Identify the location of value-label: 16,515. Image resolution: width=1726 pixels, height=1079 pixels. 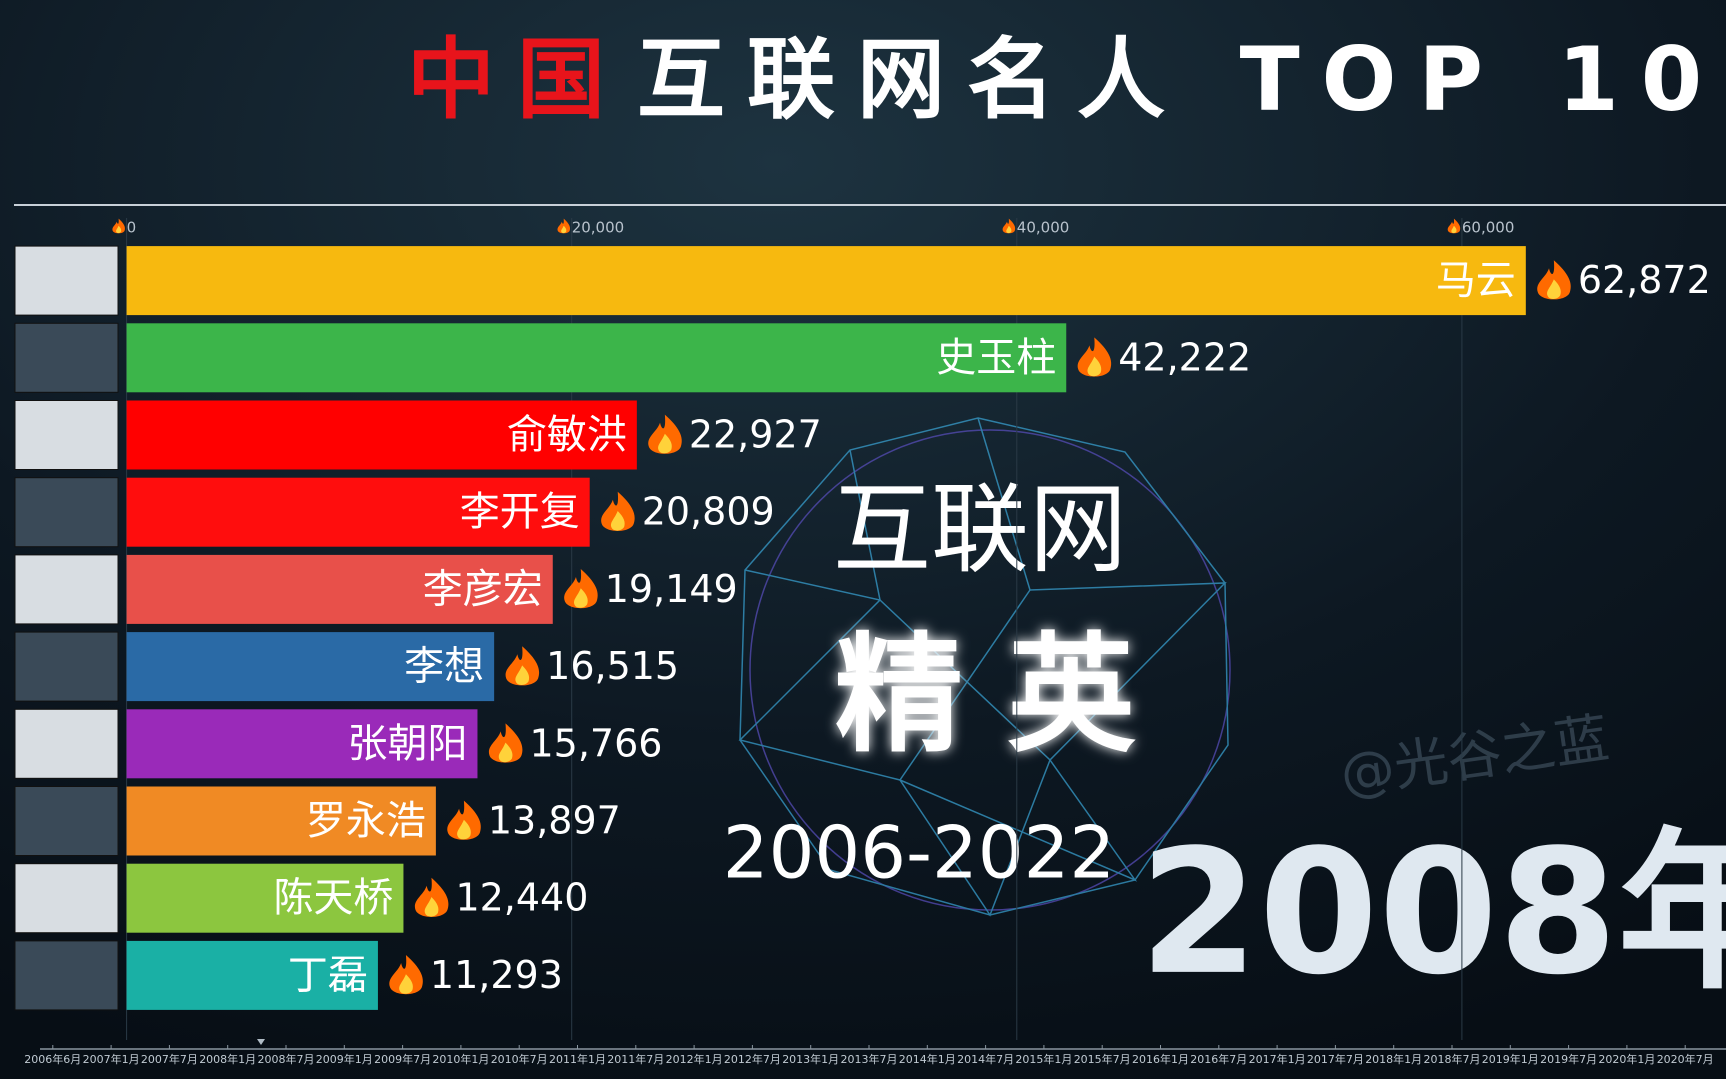
(612, 666).